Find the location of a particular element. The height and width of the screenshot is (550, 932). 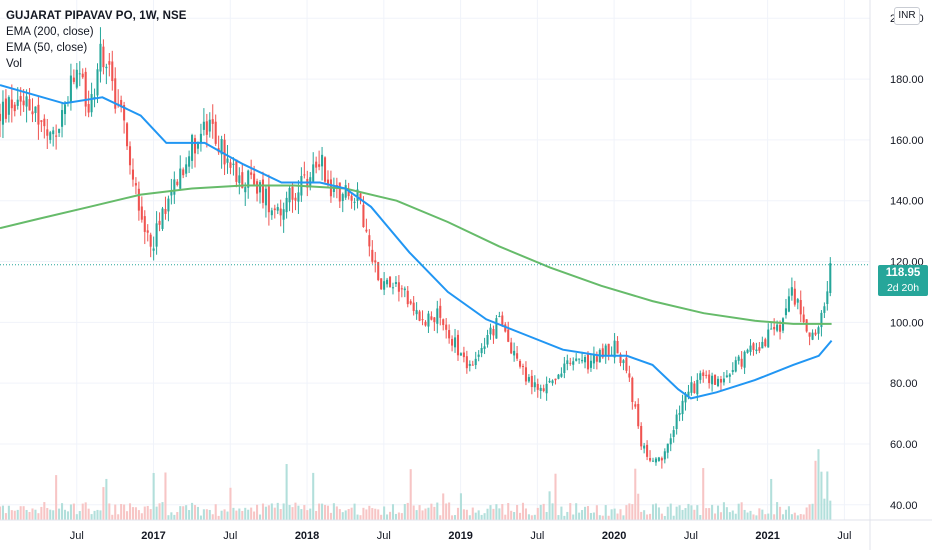

bar-countdown: 2d 20h is located at coordinates (903, 288).